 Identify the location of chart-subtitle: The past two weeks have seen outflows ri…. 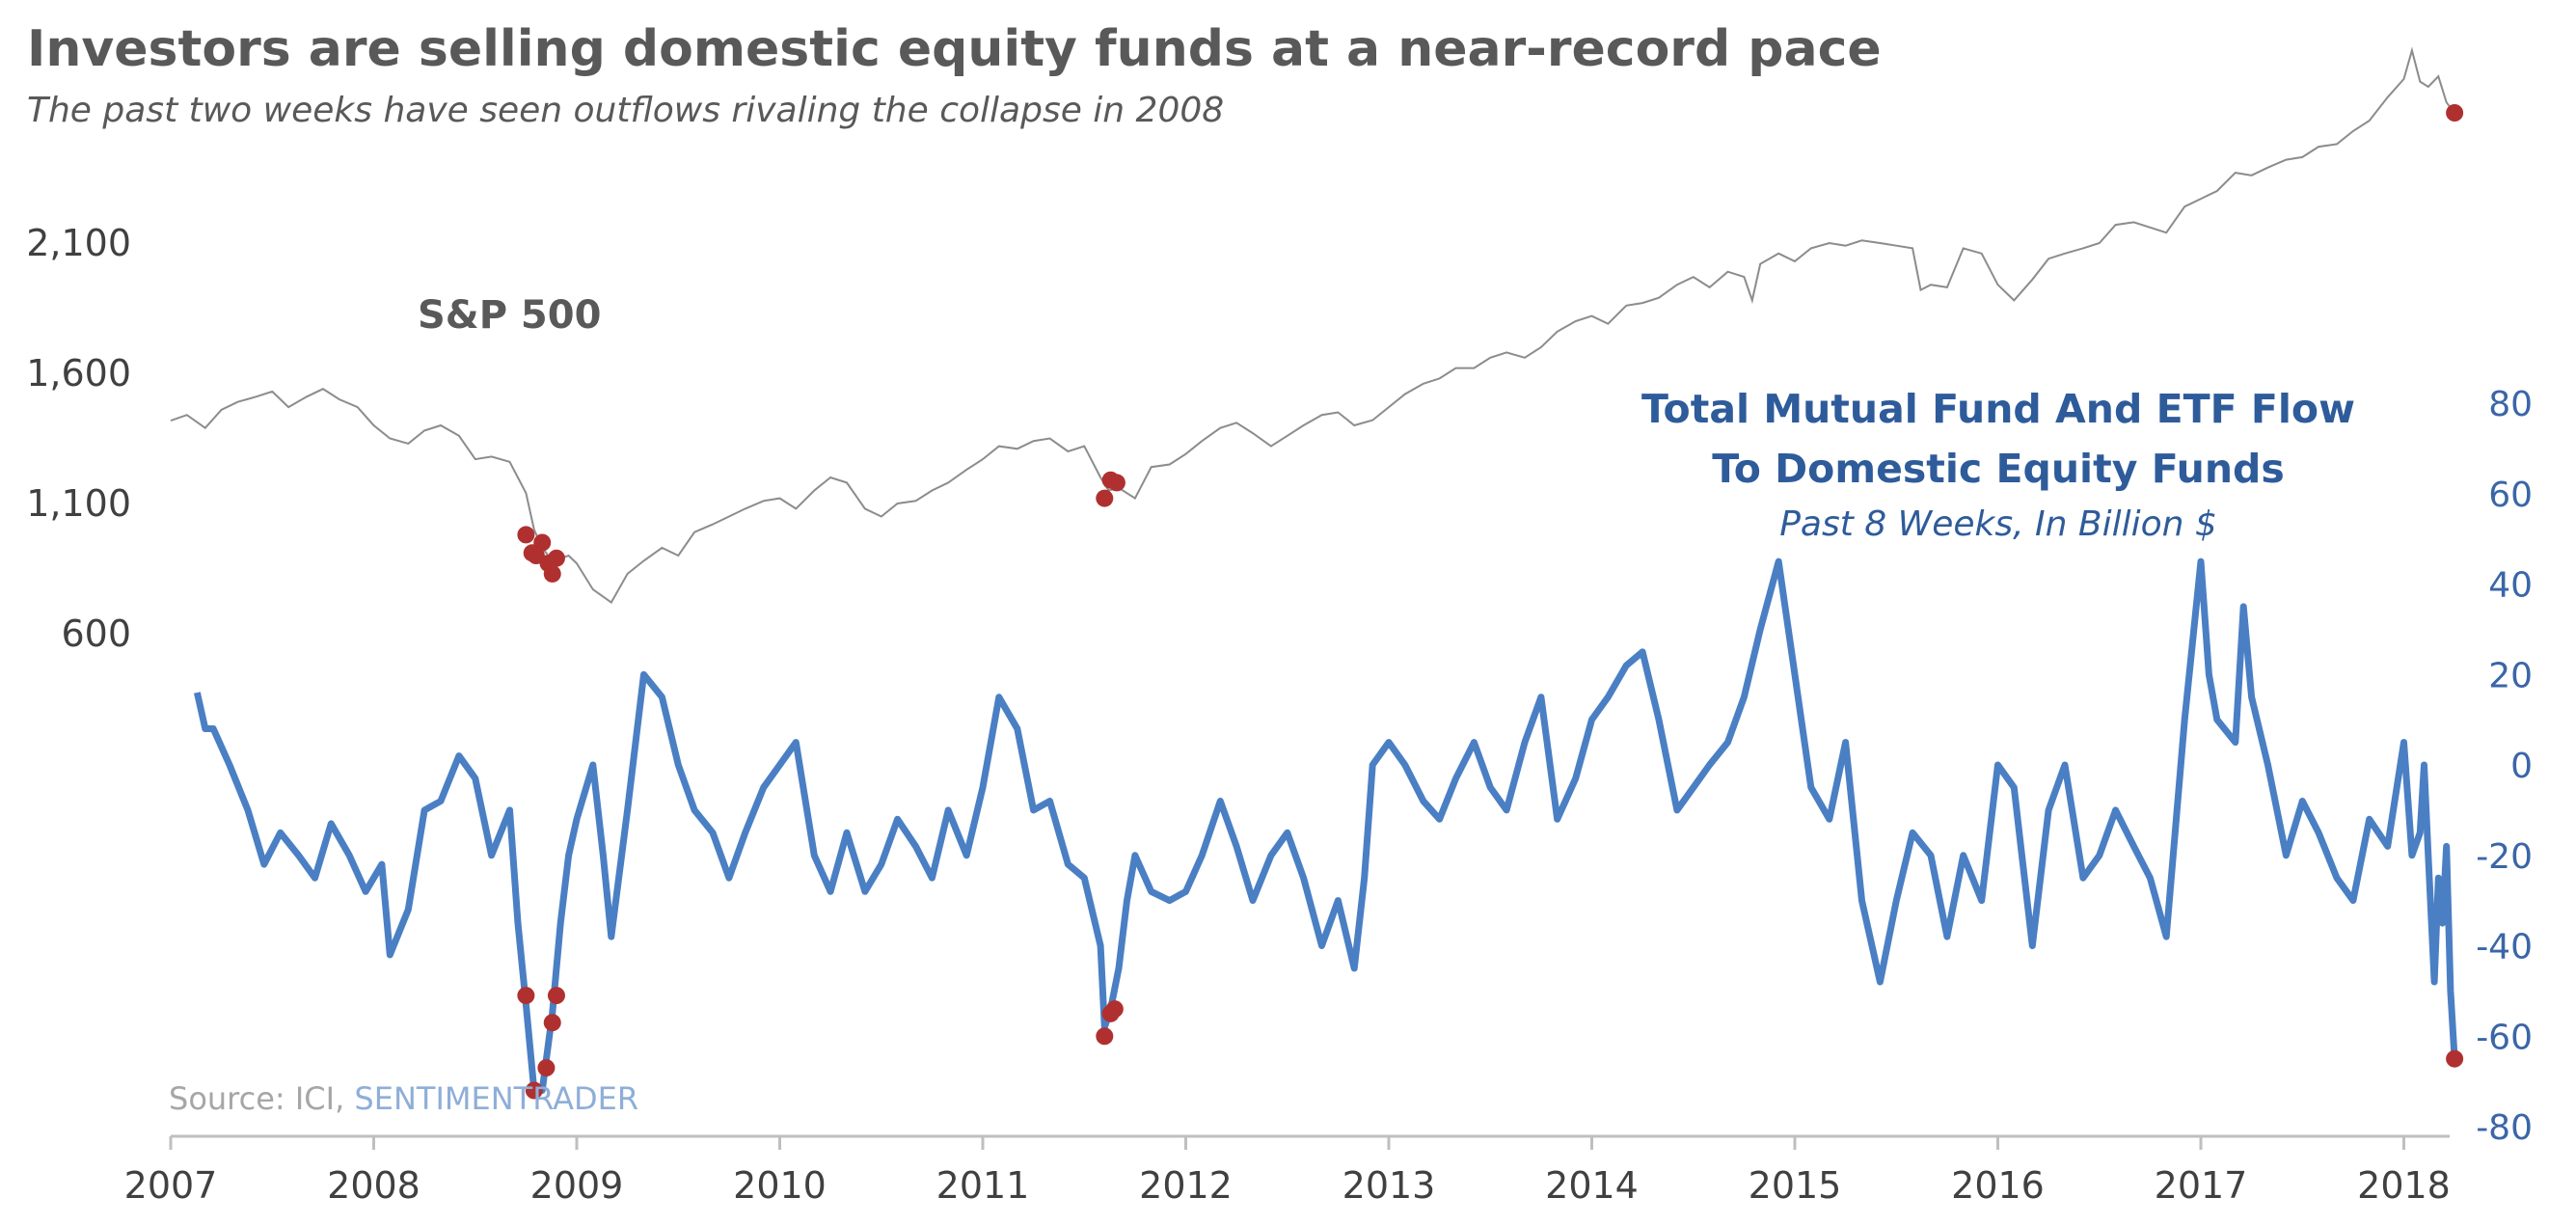
(625, 110).